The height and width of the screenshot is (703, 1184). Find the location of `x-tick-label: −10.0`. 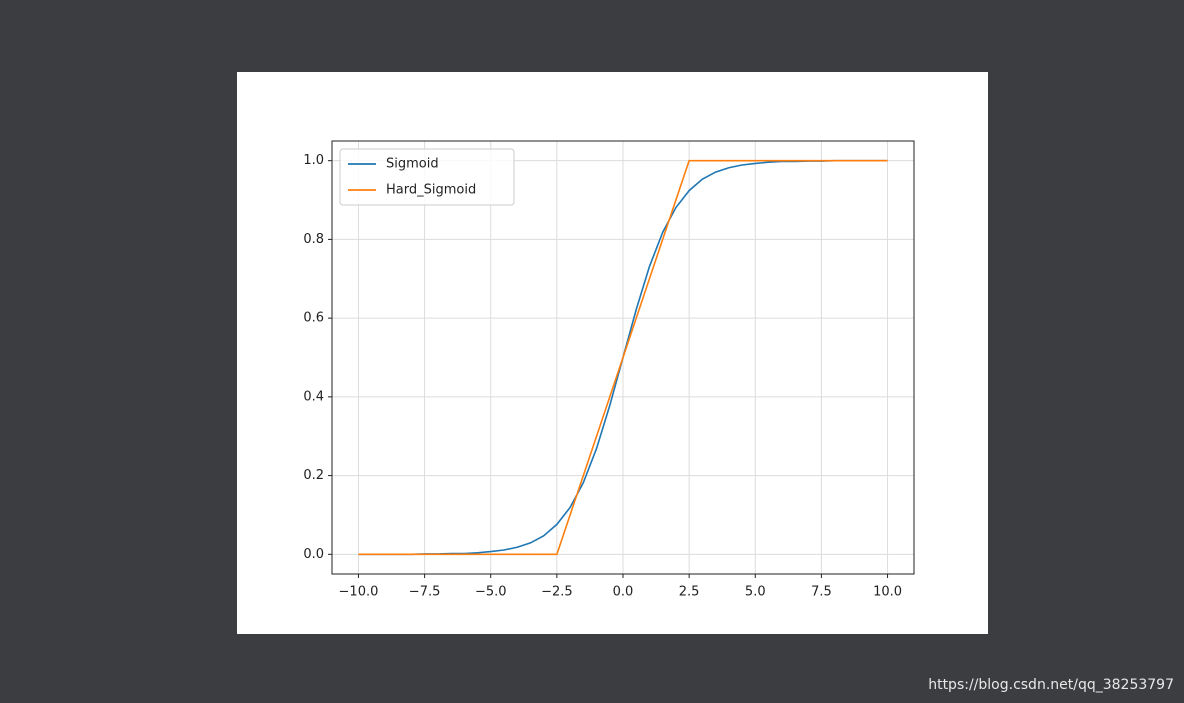

x-tick-label: −10.0 is located at coordinates (359, 592).